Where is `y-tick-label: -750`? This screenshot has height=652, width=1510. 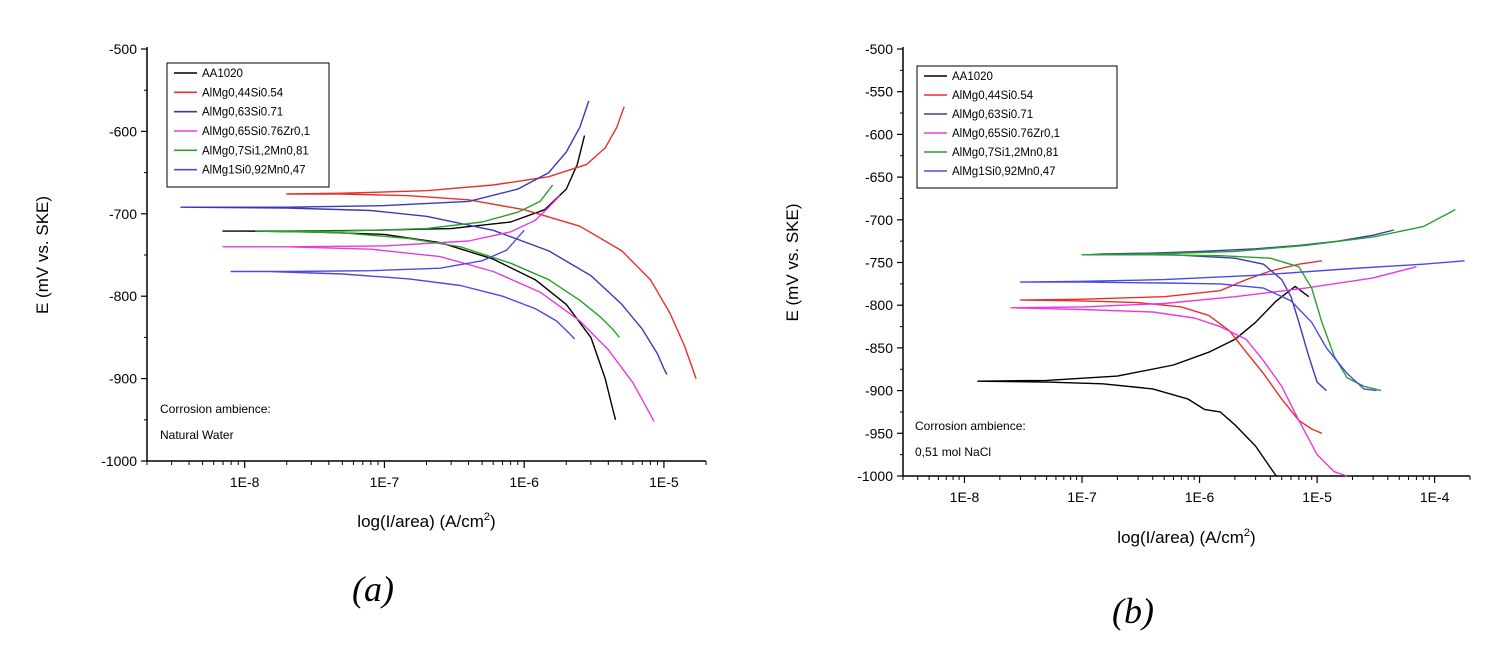 y-tick-label: -750 is located at coordinates (879, 263).